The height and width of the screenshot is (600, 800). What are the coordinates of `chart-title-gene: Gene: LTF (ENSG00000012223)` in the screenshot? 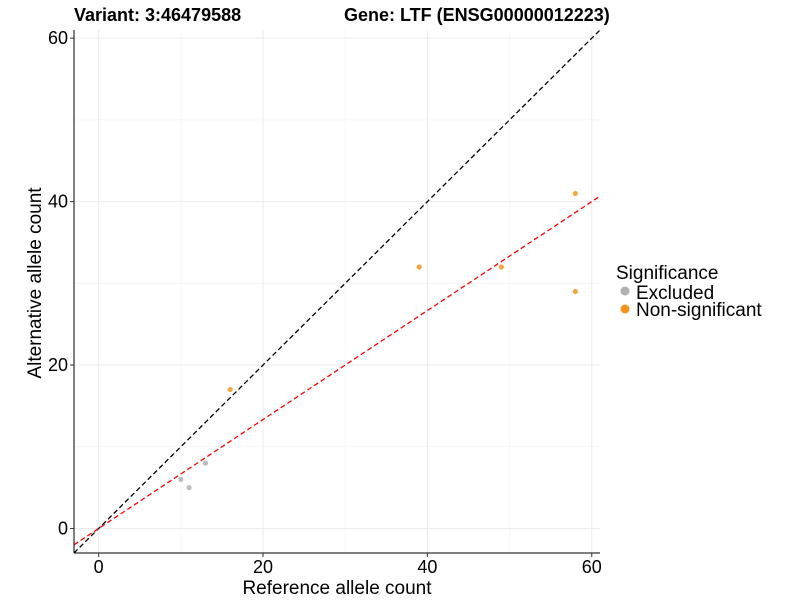 It's located at (477, 15).